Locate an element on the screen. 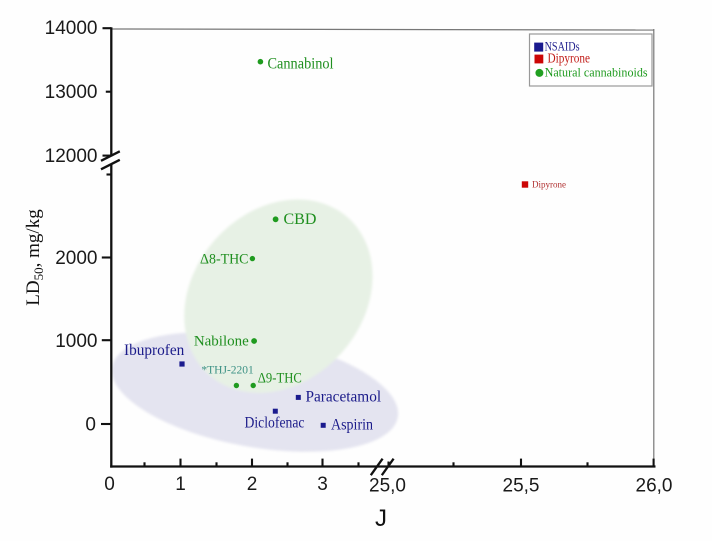 Image resolution: width=712 pixels, height=541 pixels. svg-text: 1 is located at coordinates (180, 484).